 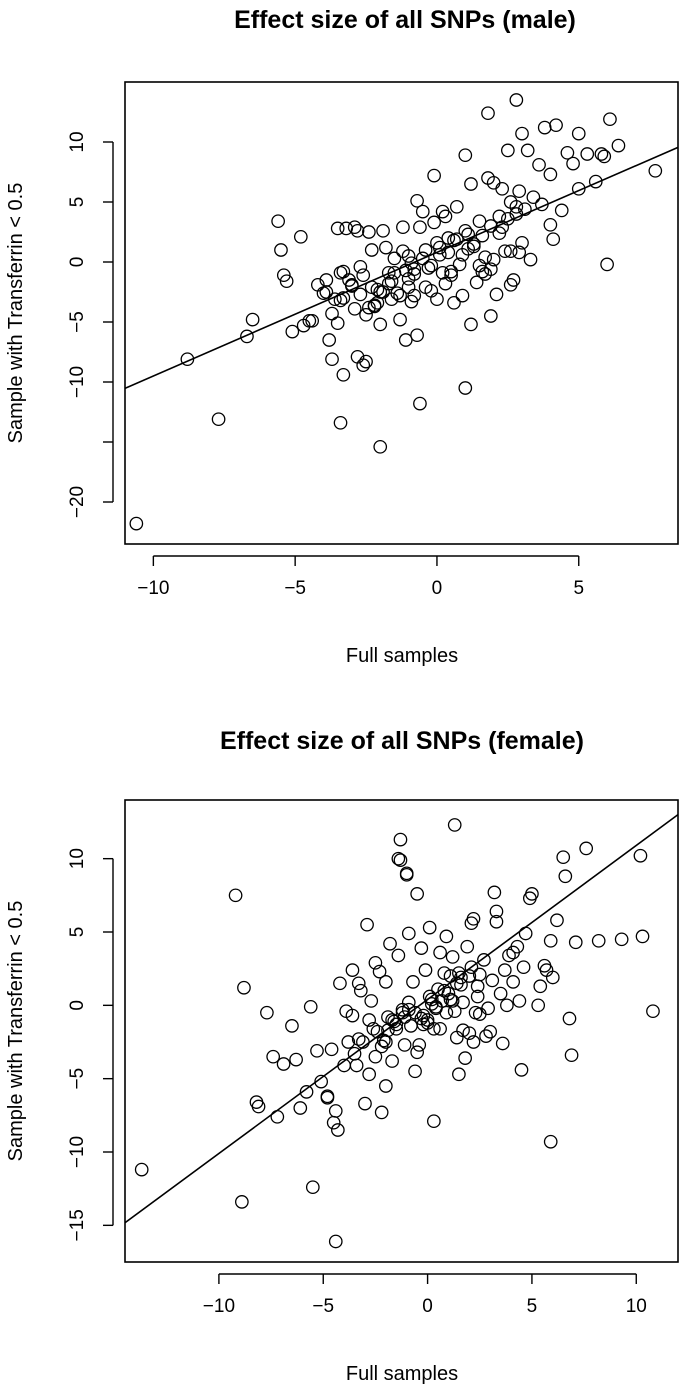 What do you see at coordinates (437, 588) in the screenshot?
I see `x-tick-label: 0` at bounding box center [437, 588].